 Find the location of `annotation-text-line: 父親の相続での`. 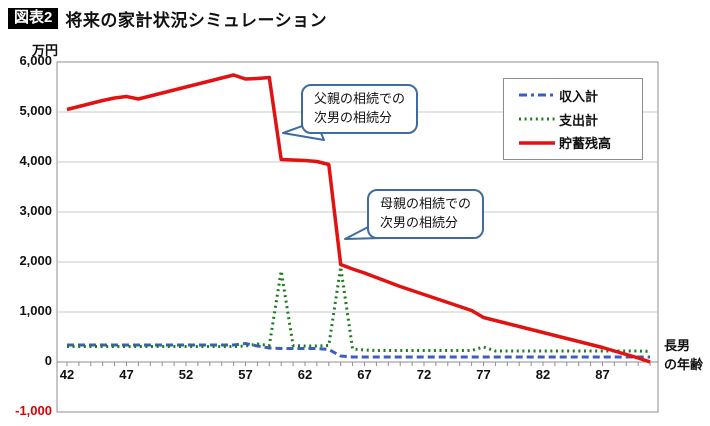

annotation-text-line: 父親の相続での is located at coordinates (360, 98).